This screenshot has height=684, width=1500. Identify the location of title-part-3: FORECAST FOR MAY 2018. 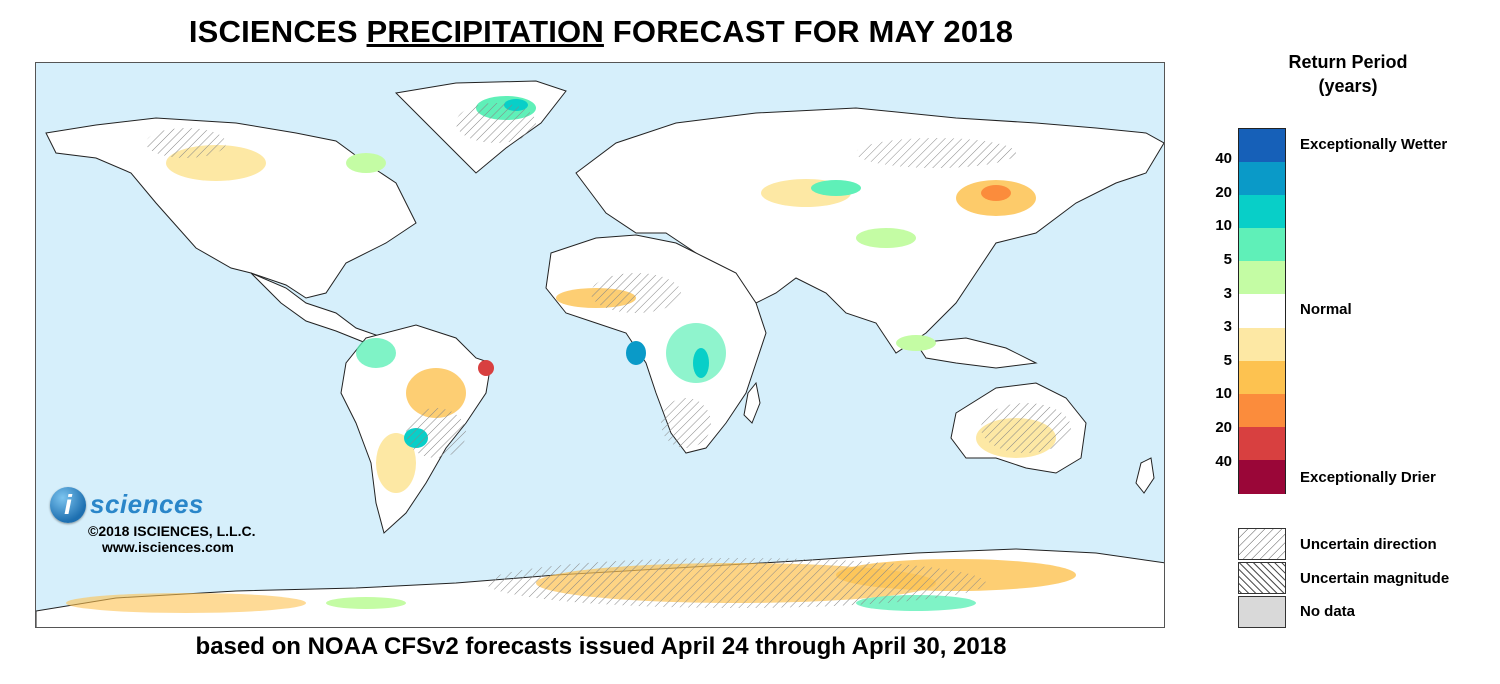
(808, 31).